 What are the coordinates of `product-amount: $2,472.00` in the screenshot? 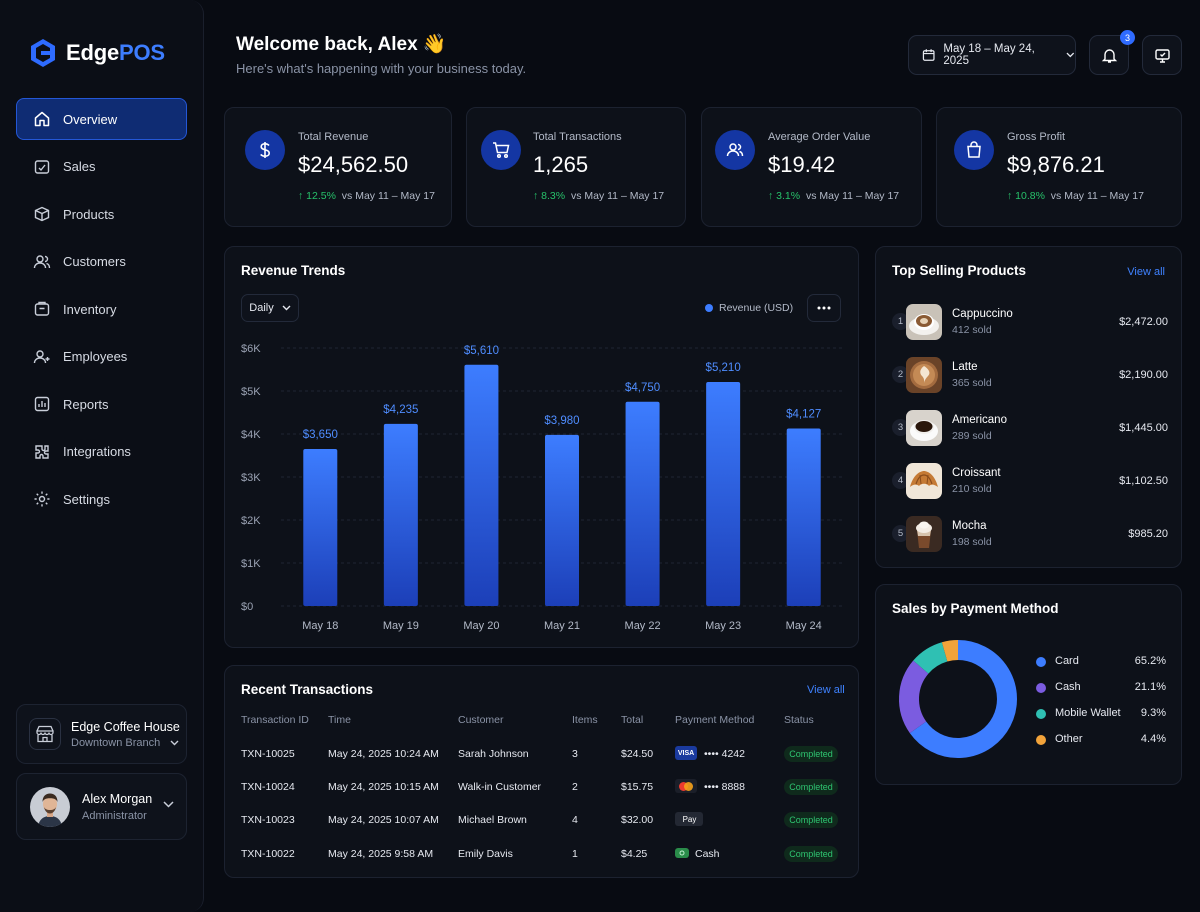 It's located at (1143, 322).